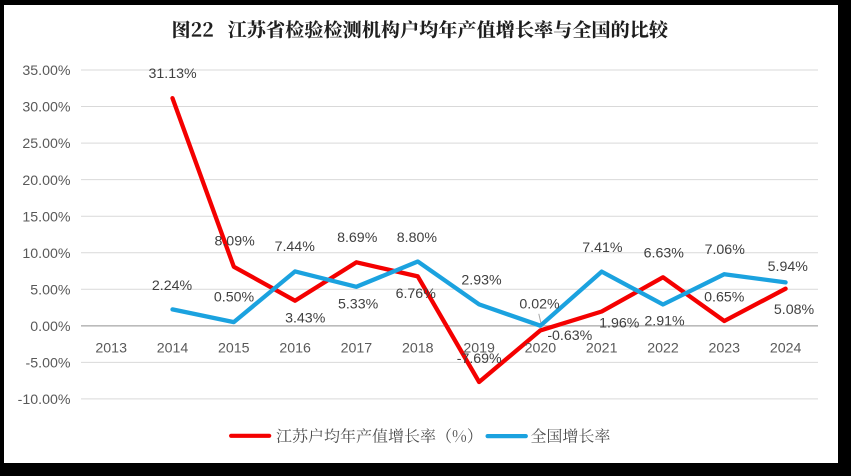 The height and width of the screenshot is (476, 851). What do you see at coordinates (50, 327) in the screenshot?
I see `svg-text: 0.00%` at bounding box center [50, 327].